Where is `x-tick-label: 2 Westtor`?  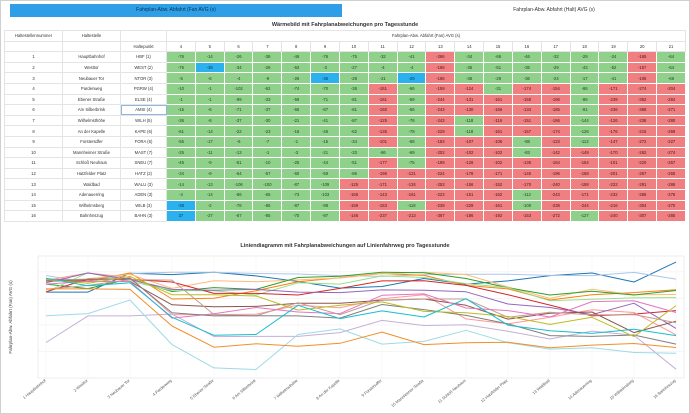
x-tick-label: 2 Westtor is located at coordinates (80, 385).